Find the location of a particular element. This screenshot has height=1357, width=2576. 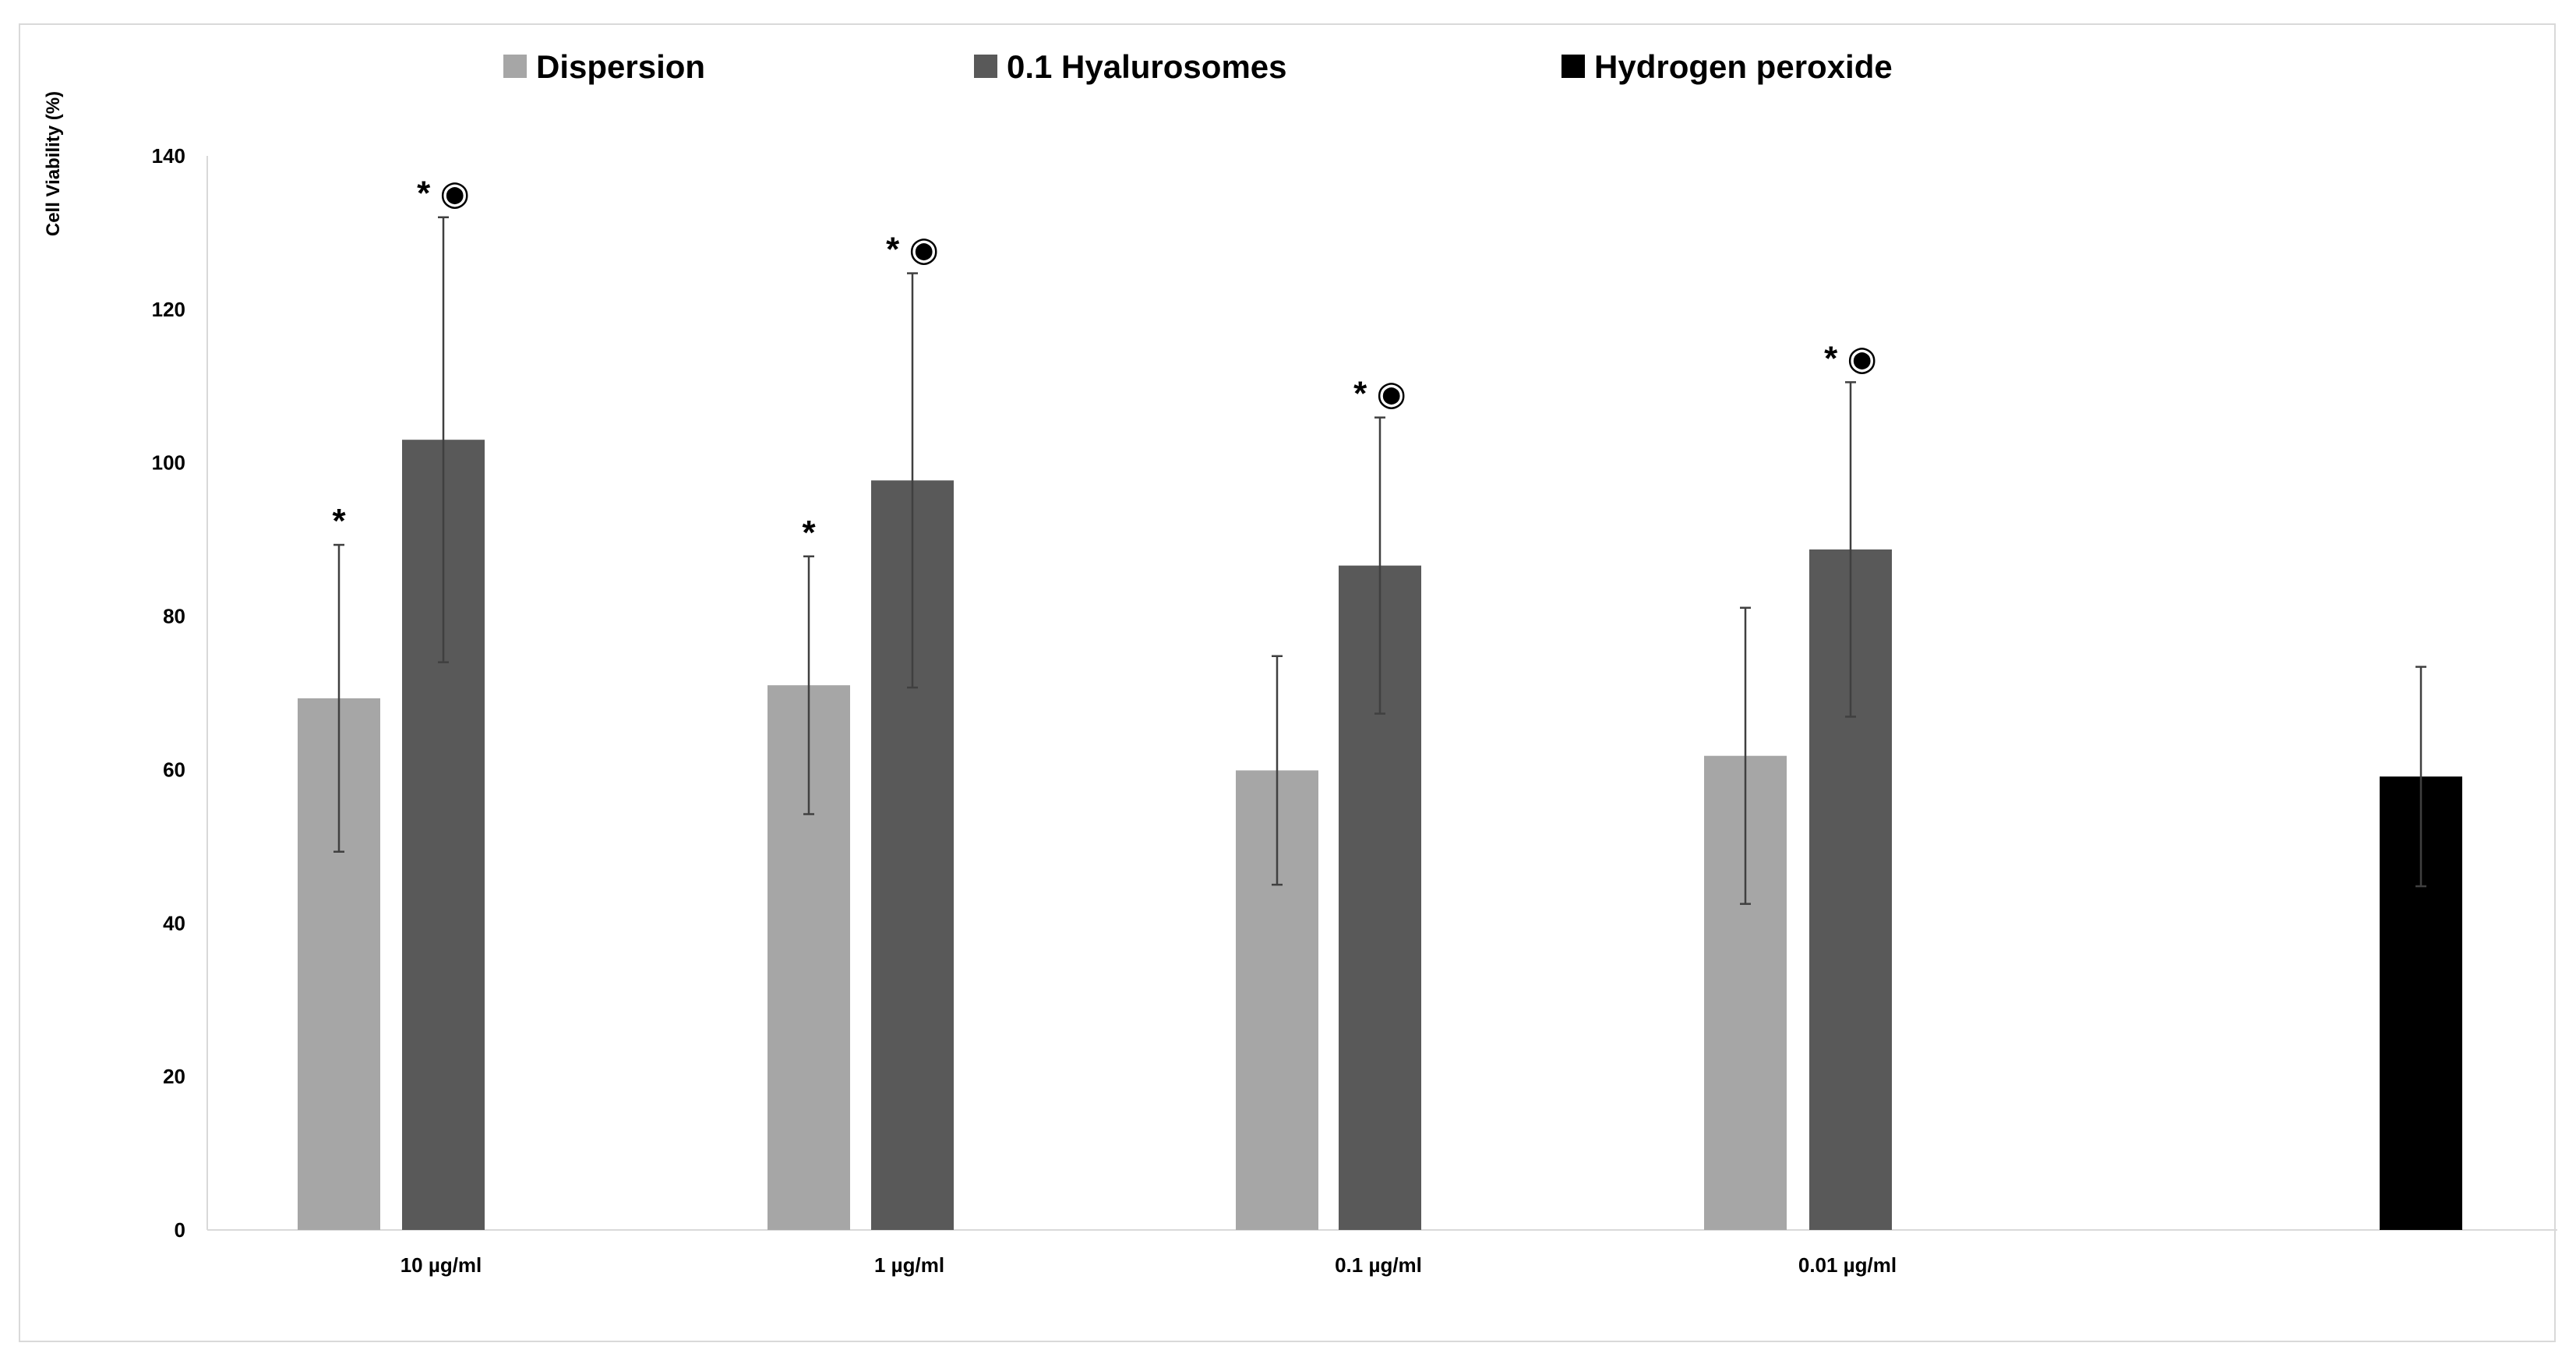

y-tick-label: 60 is located at coordinates (174, 769).